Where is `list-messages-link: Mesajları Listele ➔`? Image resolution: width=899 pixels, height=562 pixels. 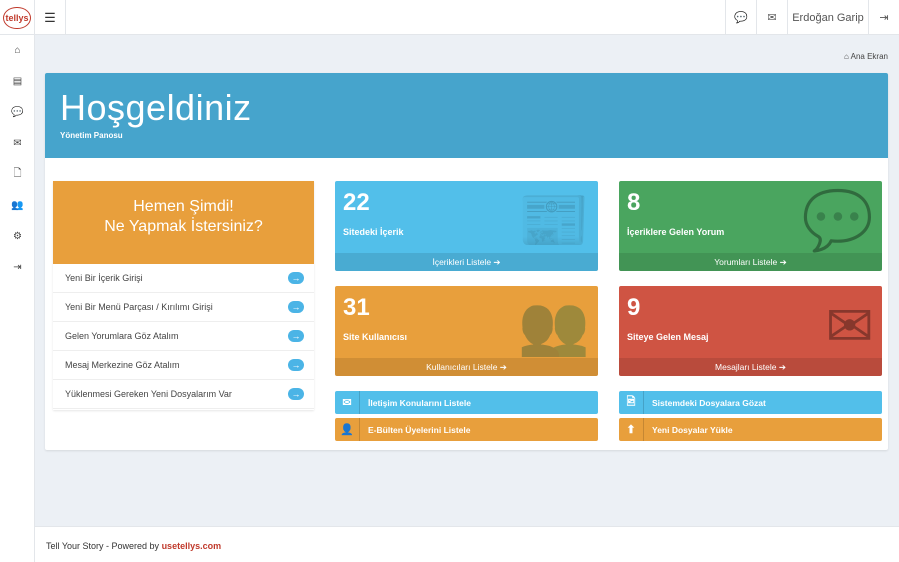
list-messages-link: Mesajları Listele ➔ is located at coordinates (750, 367).